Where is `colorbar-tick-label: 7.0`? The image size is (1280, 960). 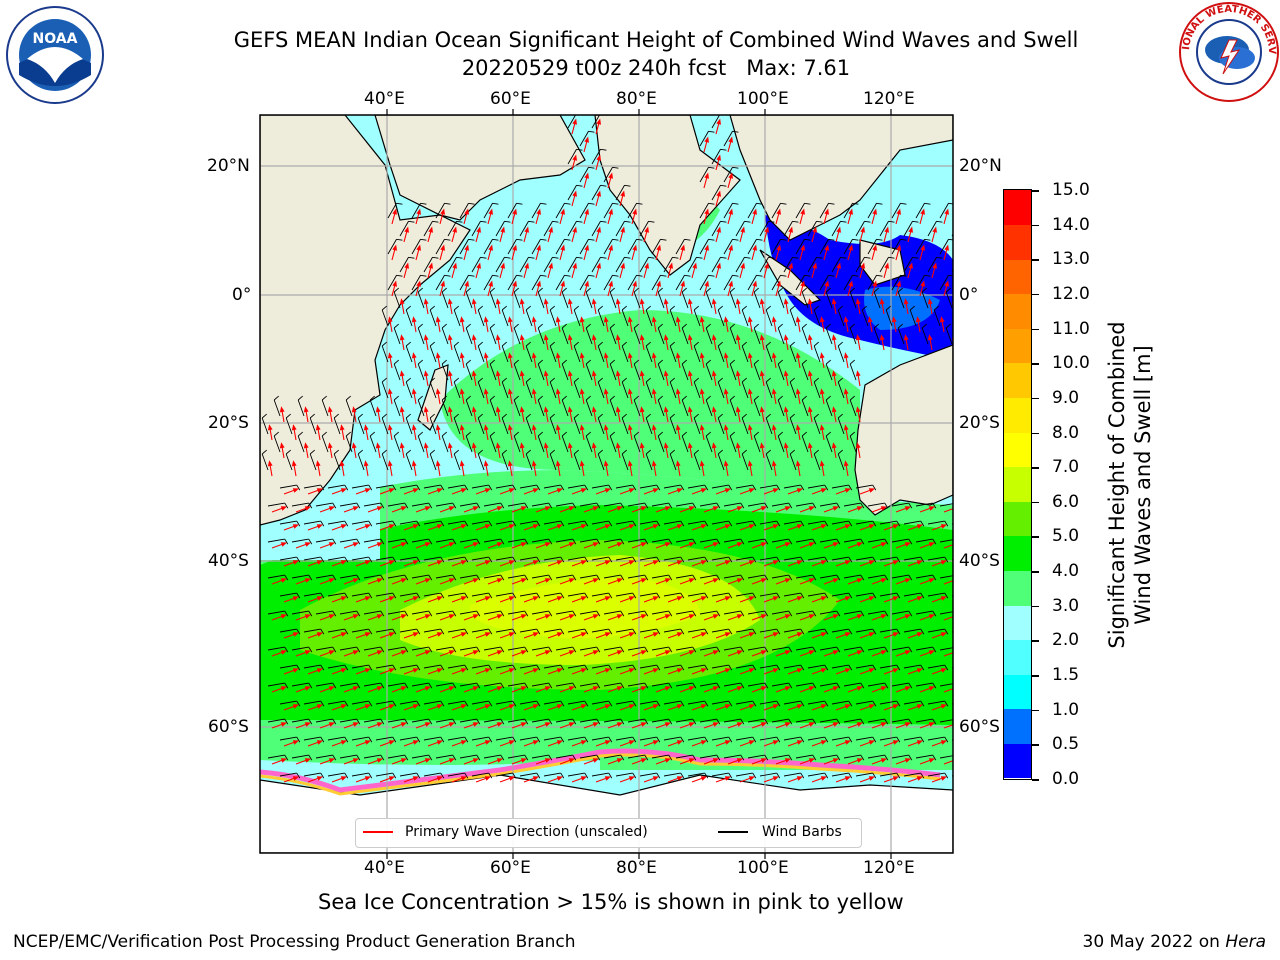 colorbar-tick-label: 7.0 is located at coordinates (1066, 467).